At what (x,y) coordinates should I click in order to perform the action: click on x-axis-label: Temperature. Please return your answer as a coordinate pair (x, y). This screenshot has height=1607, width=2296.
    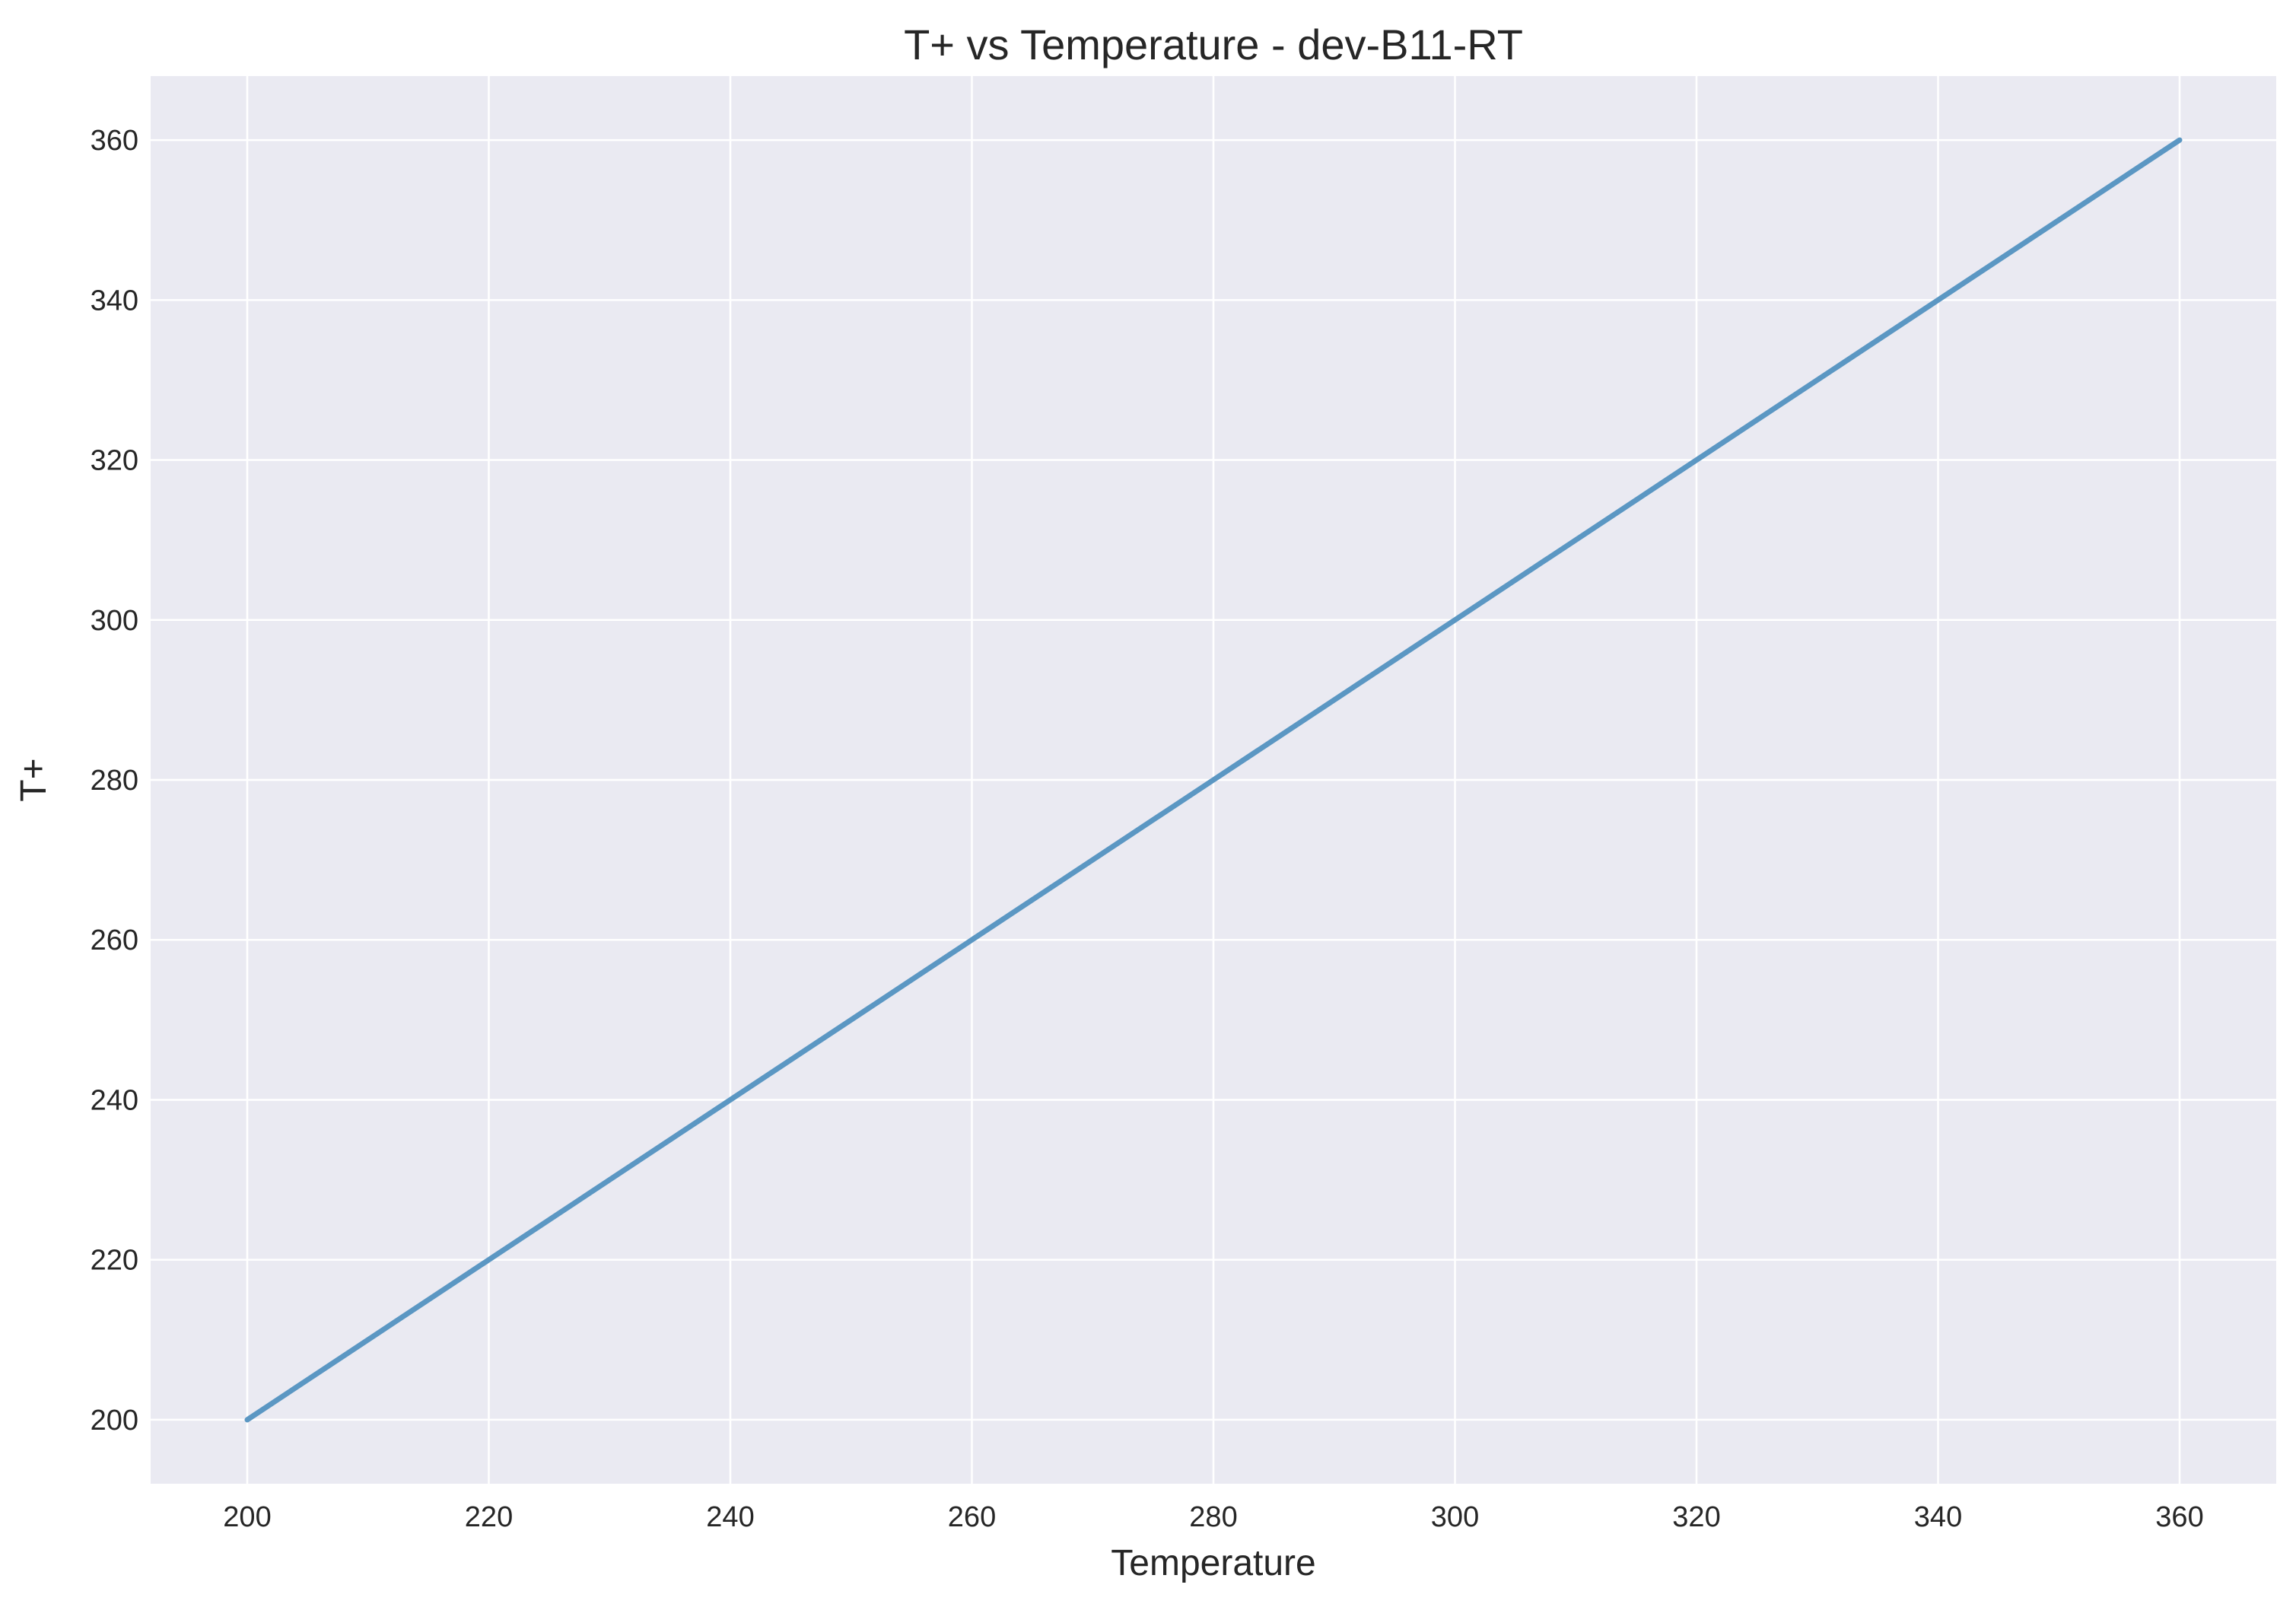
    Looking at the image, I should click on (1213, 1563).